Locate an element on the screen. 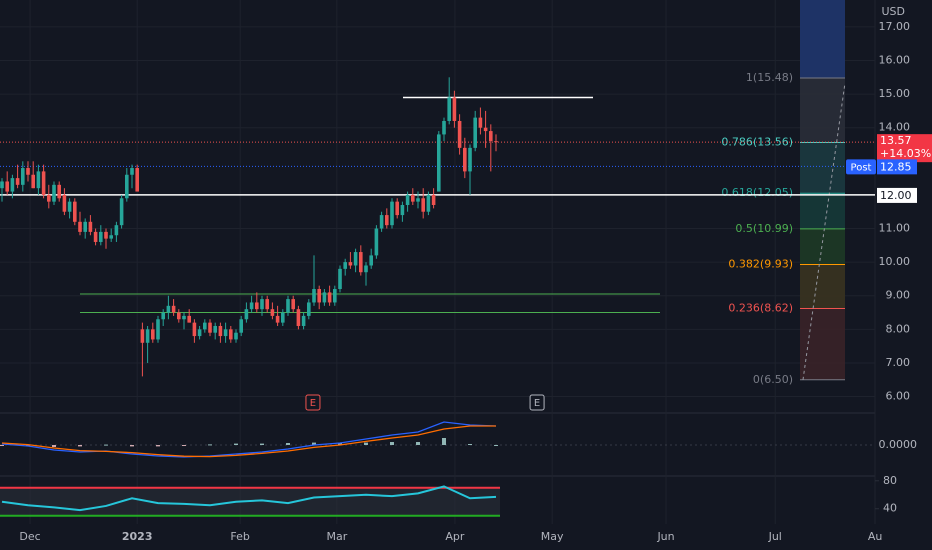 The height and width of the screenshot is (550, 932). post-price-box is located at coordinates (897, 167).